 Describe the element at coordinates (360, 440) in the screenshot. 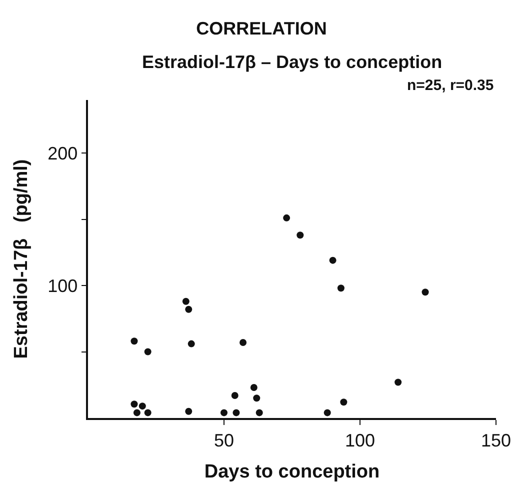

I see `x-tick-label: 100` at that location.